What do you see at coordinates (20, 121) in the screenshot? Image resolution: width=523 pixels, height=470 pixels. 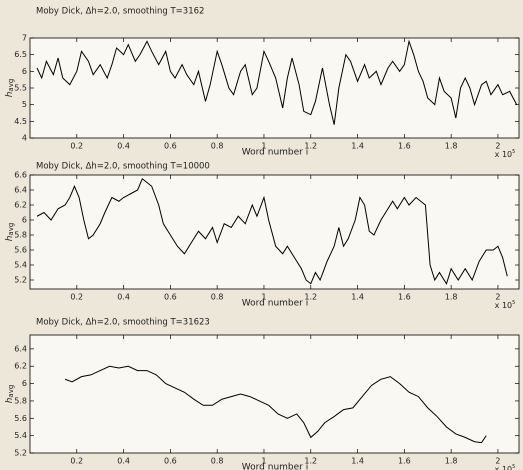 I see `y-tick-label: 4.5` at bounding box center [20, 121].